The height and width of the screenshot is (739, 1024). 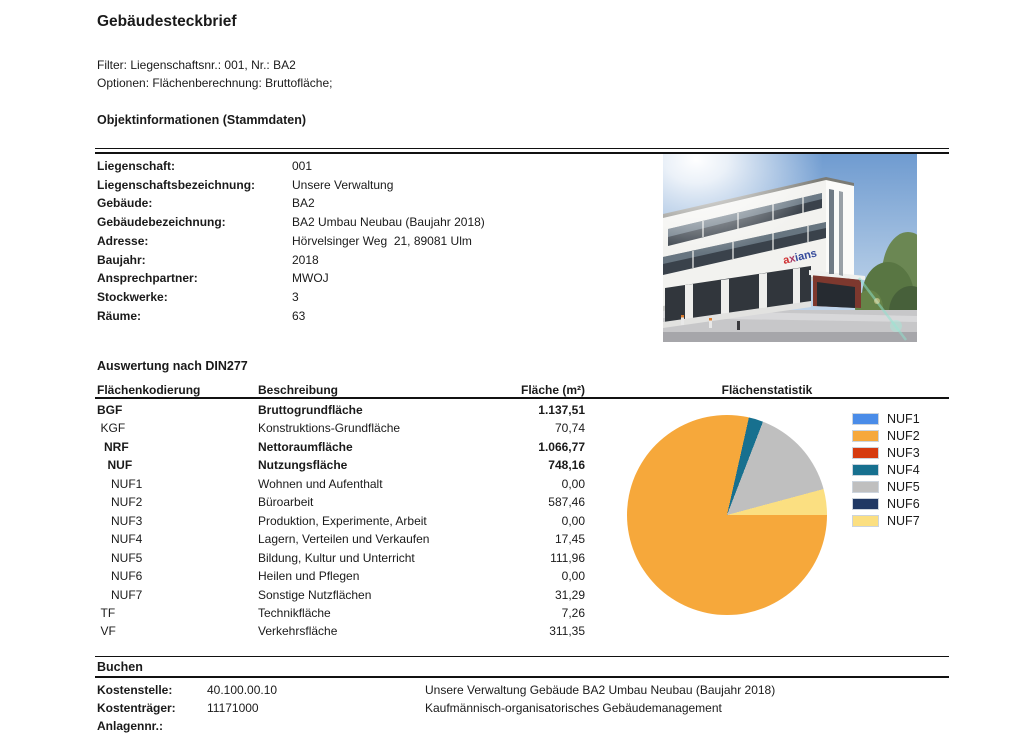 What do you see at coordinates (903, 487) in the screenshot?
I see `legend-label: NUF5` at bounding box center [903, 487].